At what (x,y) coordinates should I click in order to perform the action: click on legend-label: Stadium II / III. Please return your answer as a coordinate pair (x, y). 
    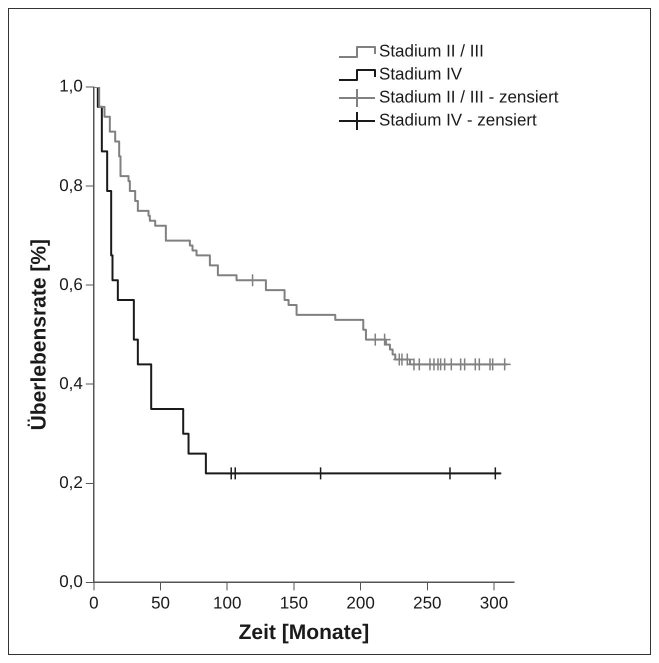
    Looking at the image, I should click on (431, 51).